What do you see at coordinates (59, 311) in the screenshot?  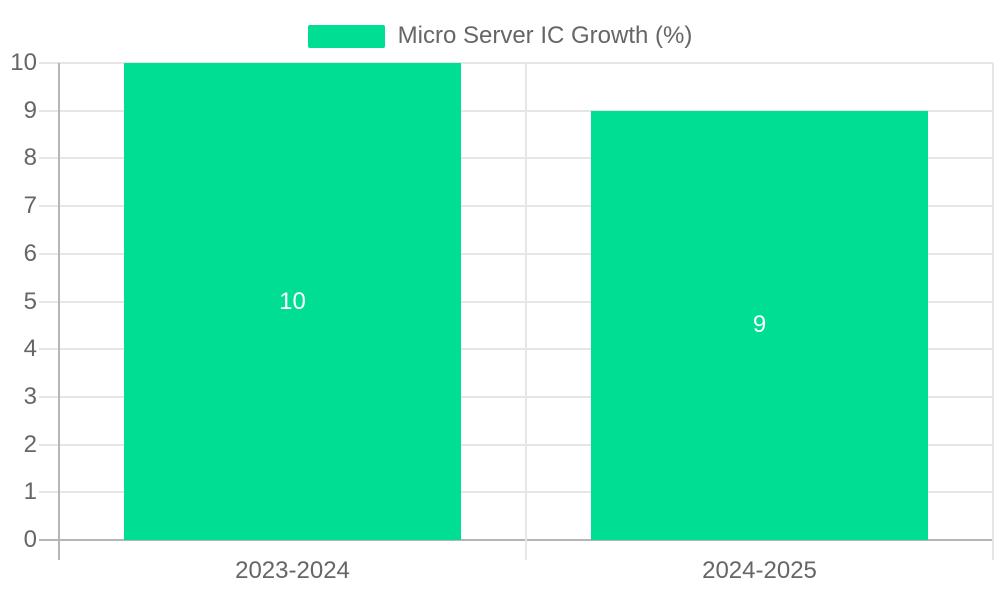 I see `y-axis-line` at bounding box center [59, 311].